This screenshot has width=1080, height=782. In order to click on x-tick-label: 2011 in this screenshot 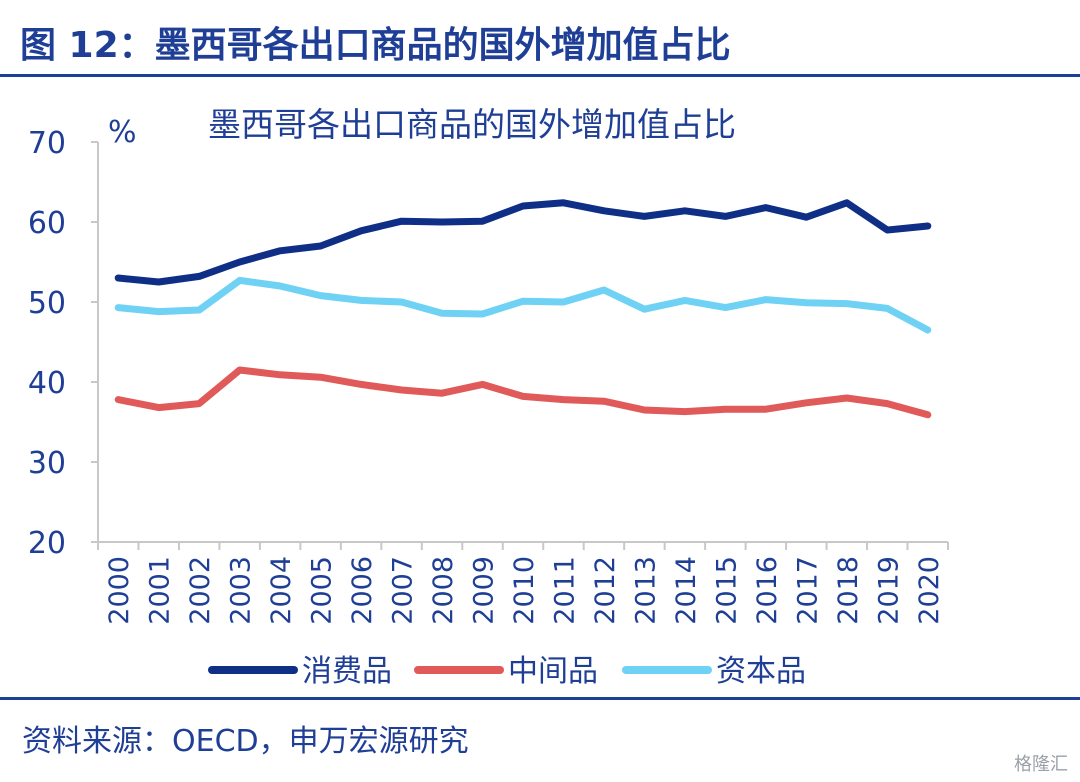, I will do `click(564, 590)`.